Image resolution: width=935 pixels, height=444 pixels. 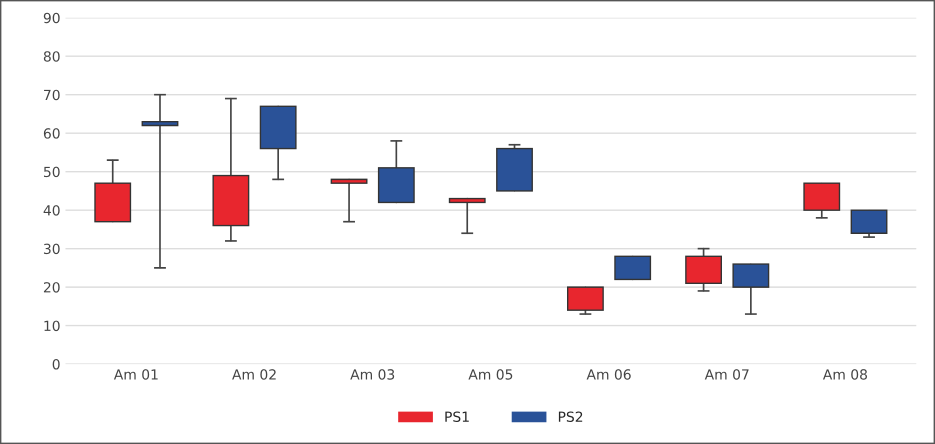 I want to click on x-tick-label: Am 08, so click(x=845, y=374).